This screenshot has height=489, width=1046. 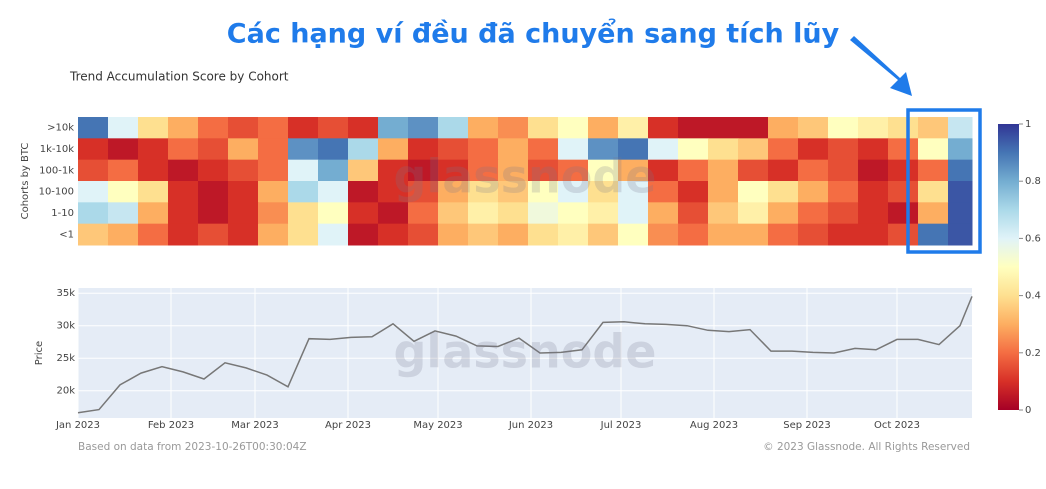 What do you see at coordinates (171, 425) in the screenshot?
I see `x-tick-label: Feb 2023` at bounding box center [171, 425].